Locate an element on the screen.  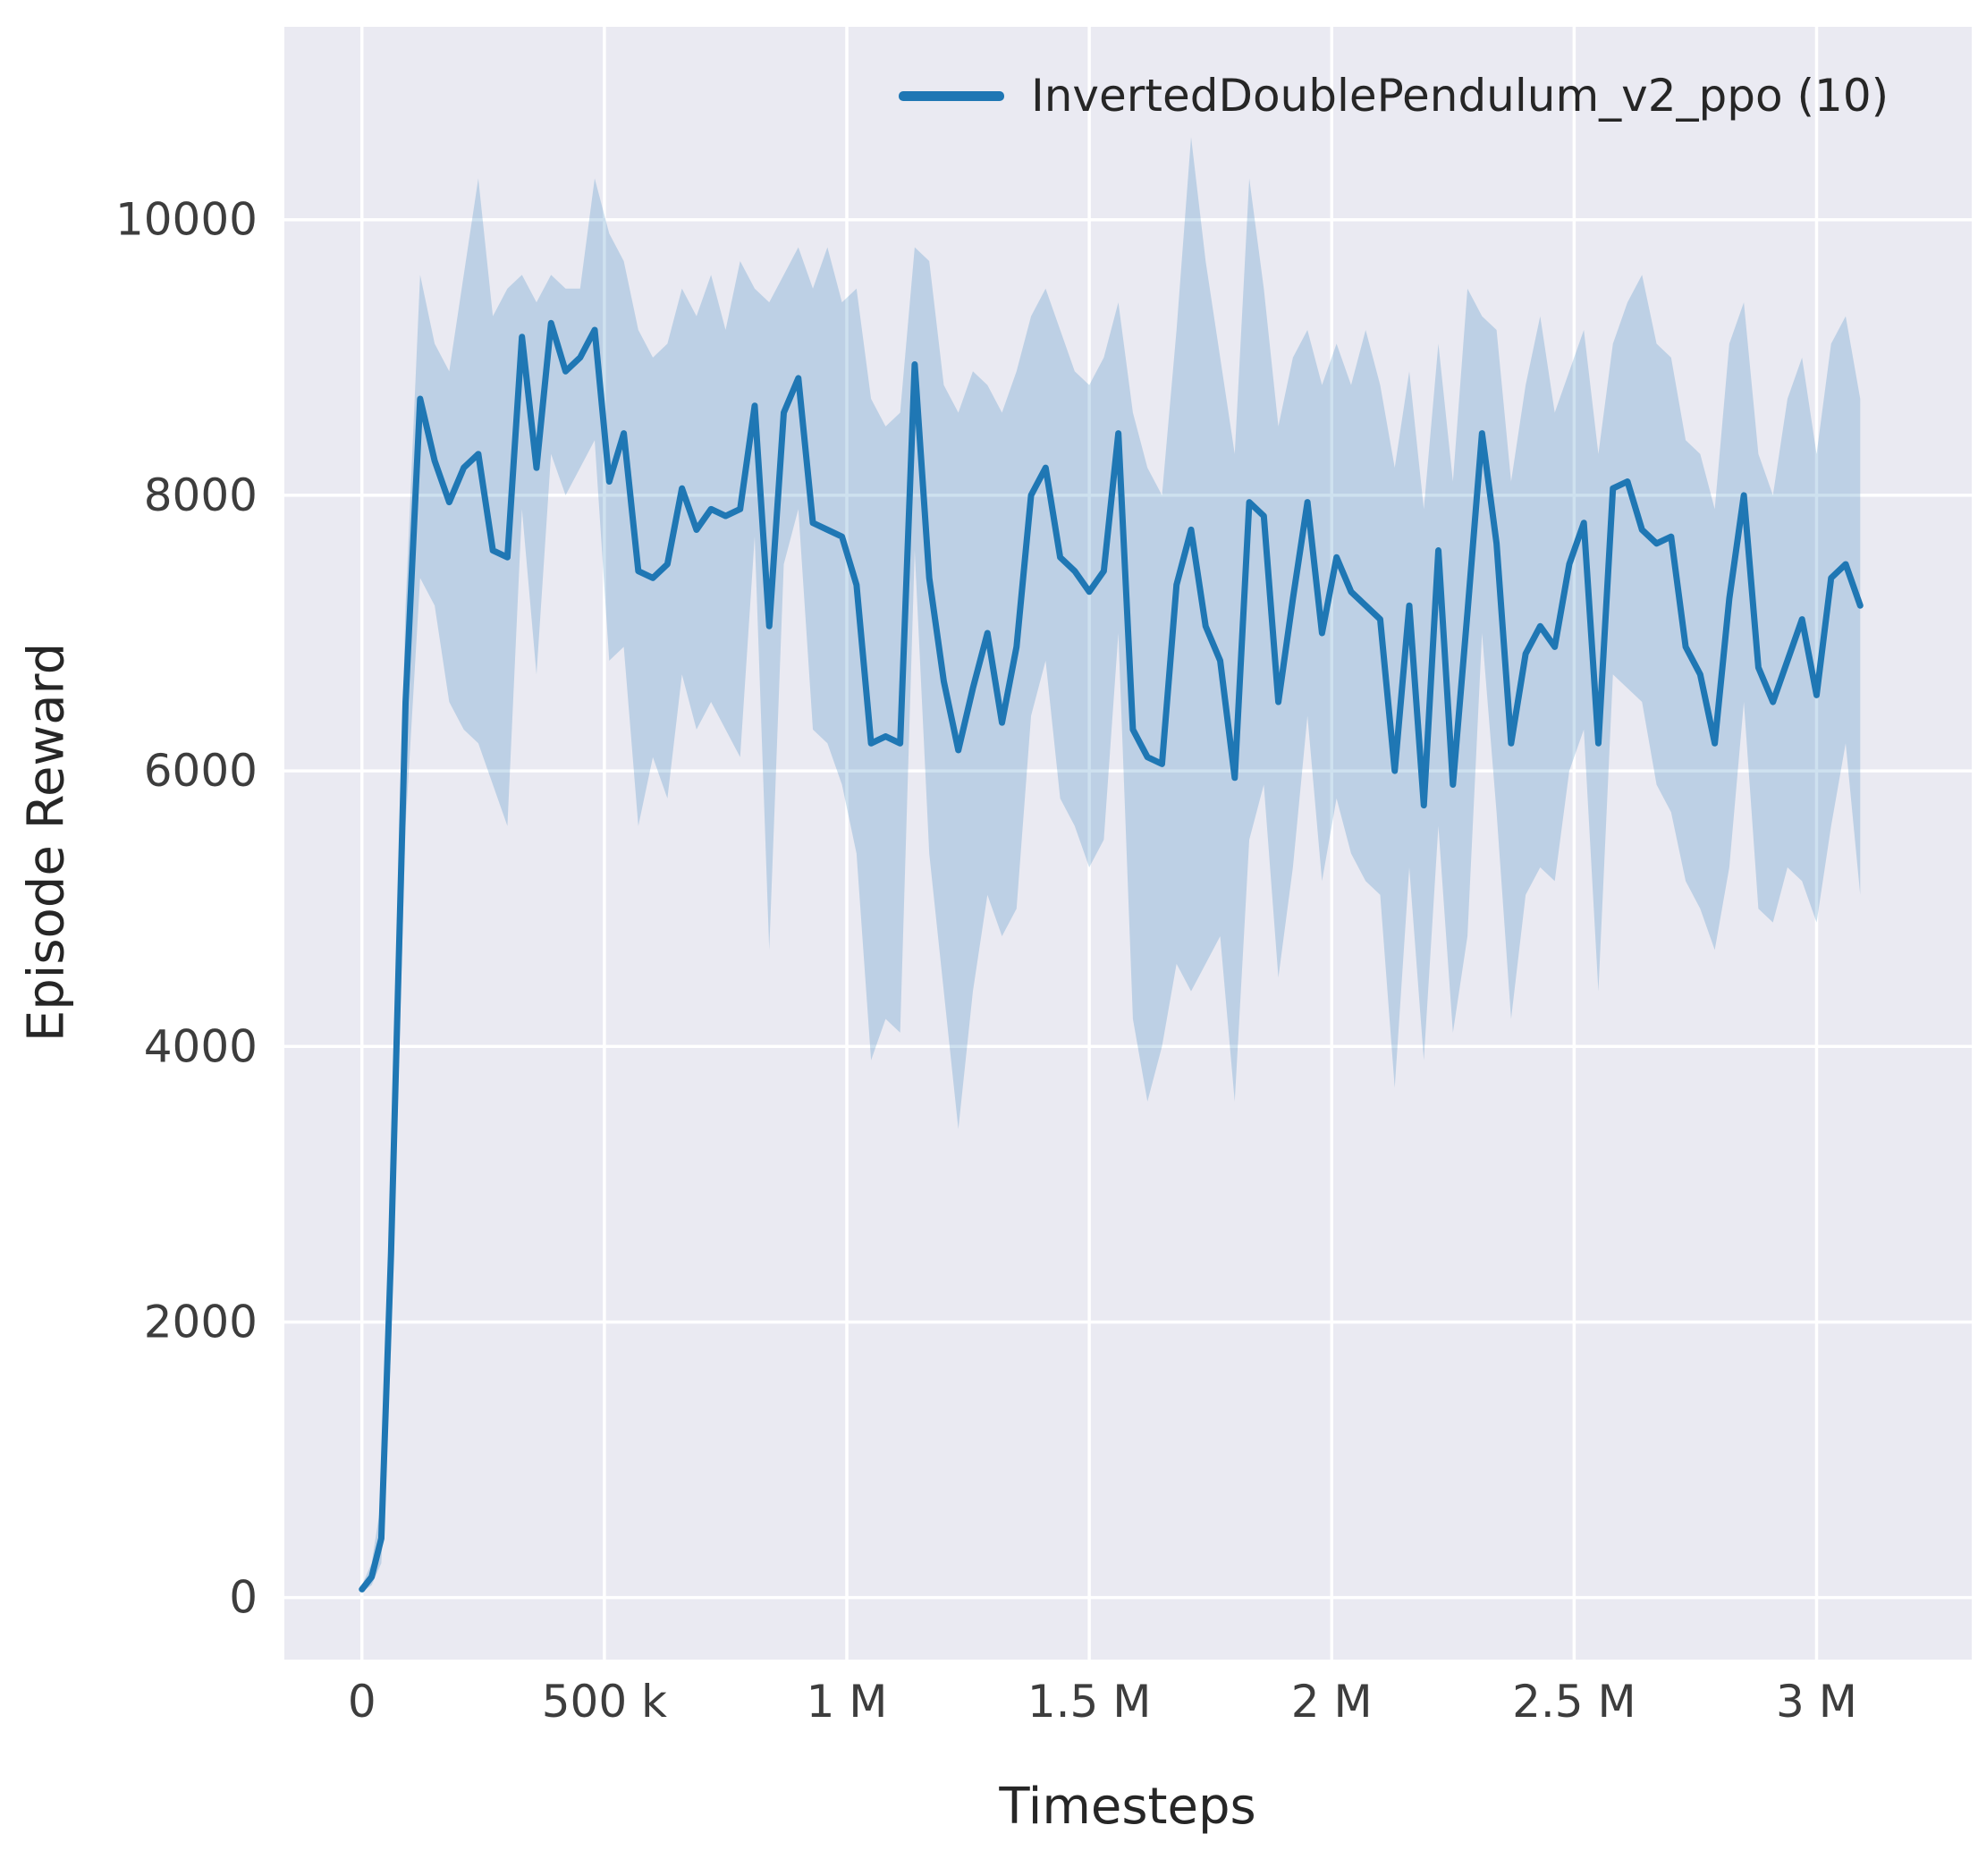
x-tick-label: 500 k is located at coordinates (604, 1702).